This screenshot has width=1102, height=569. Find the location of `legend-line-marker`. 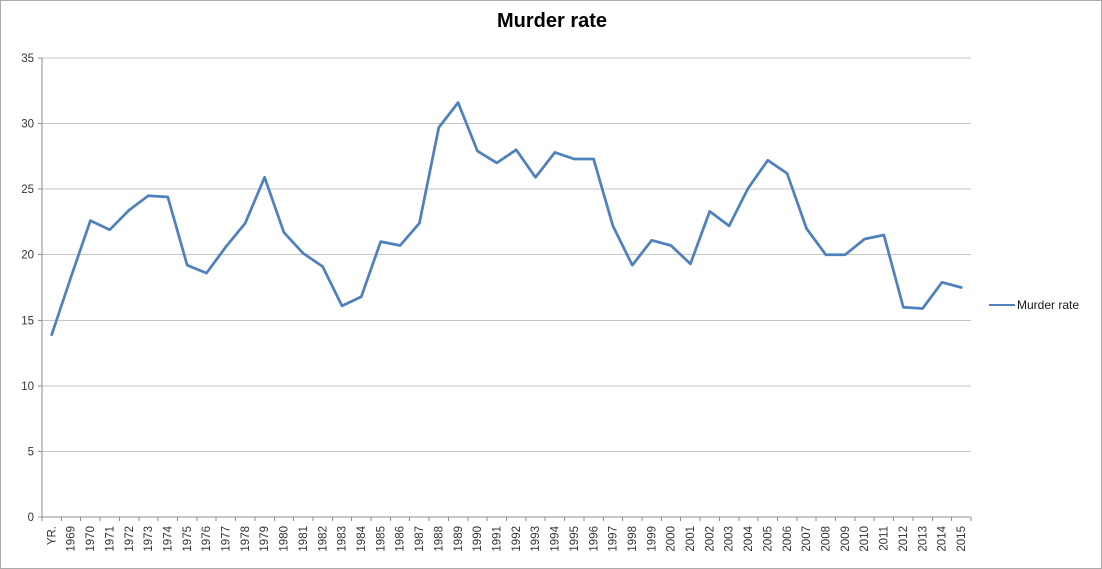

legend-line-marker is located at coordinates (1002, 305).